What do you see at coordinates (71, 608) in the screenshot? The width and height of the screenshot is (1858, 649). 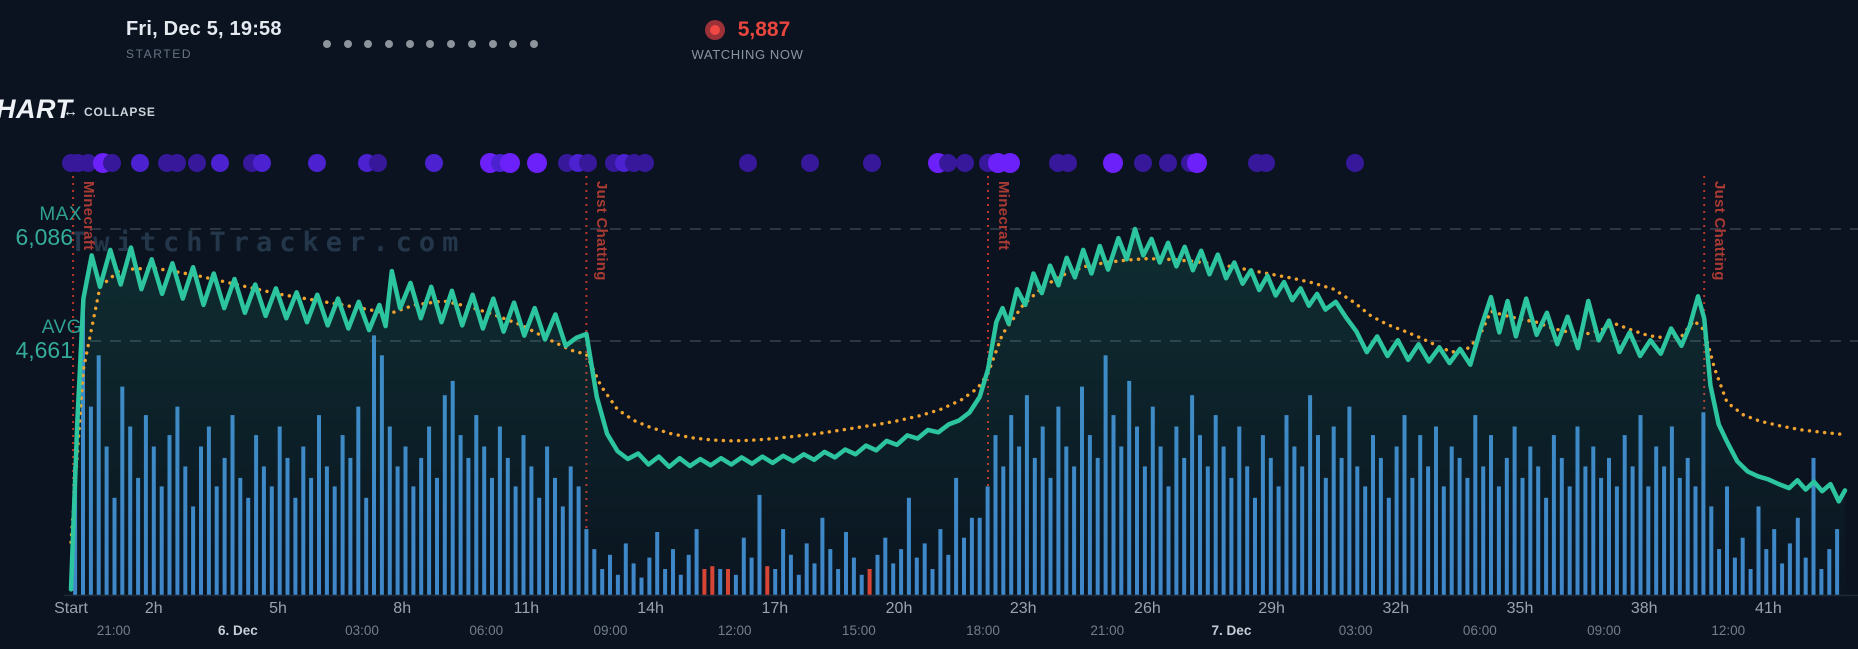 I see `axis-hour-tick: Start` at bounding box center [71, 608].